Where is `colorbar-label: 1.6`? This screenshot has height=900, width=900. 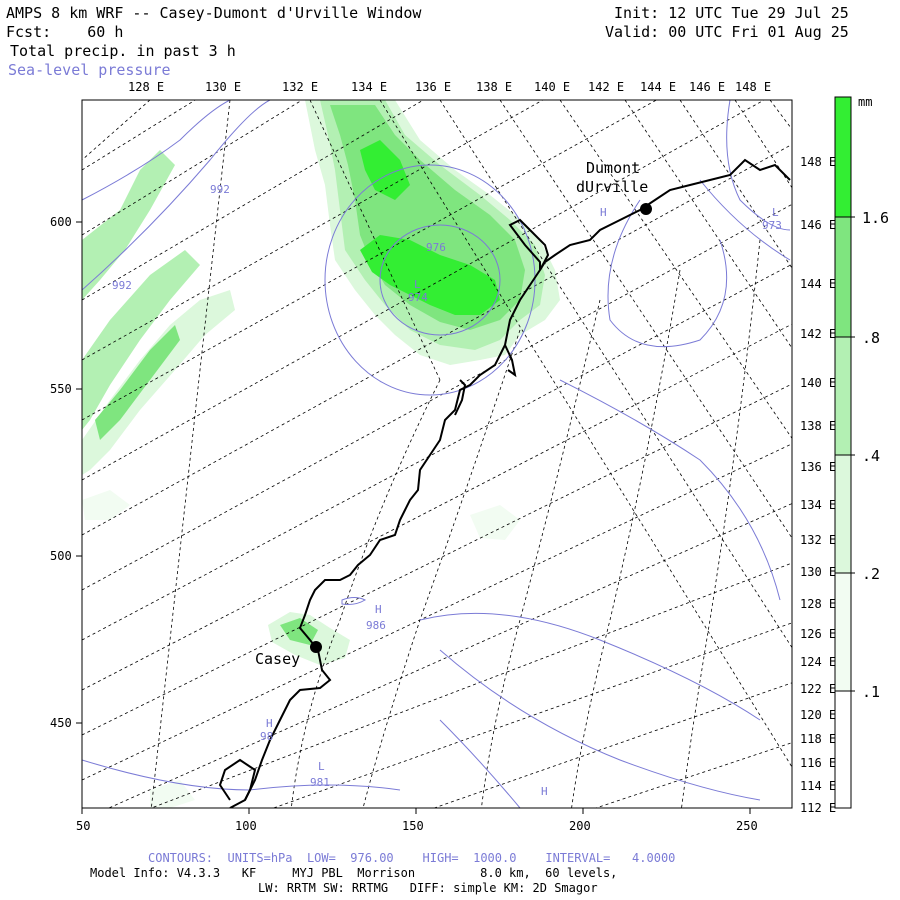 colorbar-label: 1.6 is located at coordinates (875, 218).